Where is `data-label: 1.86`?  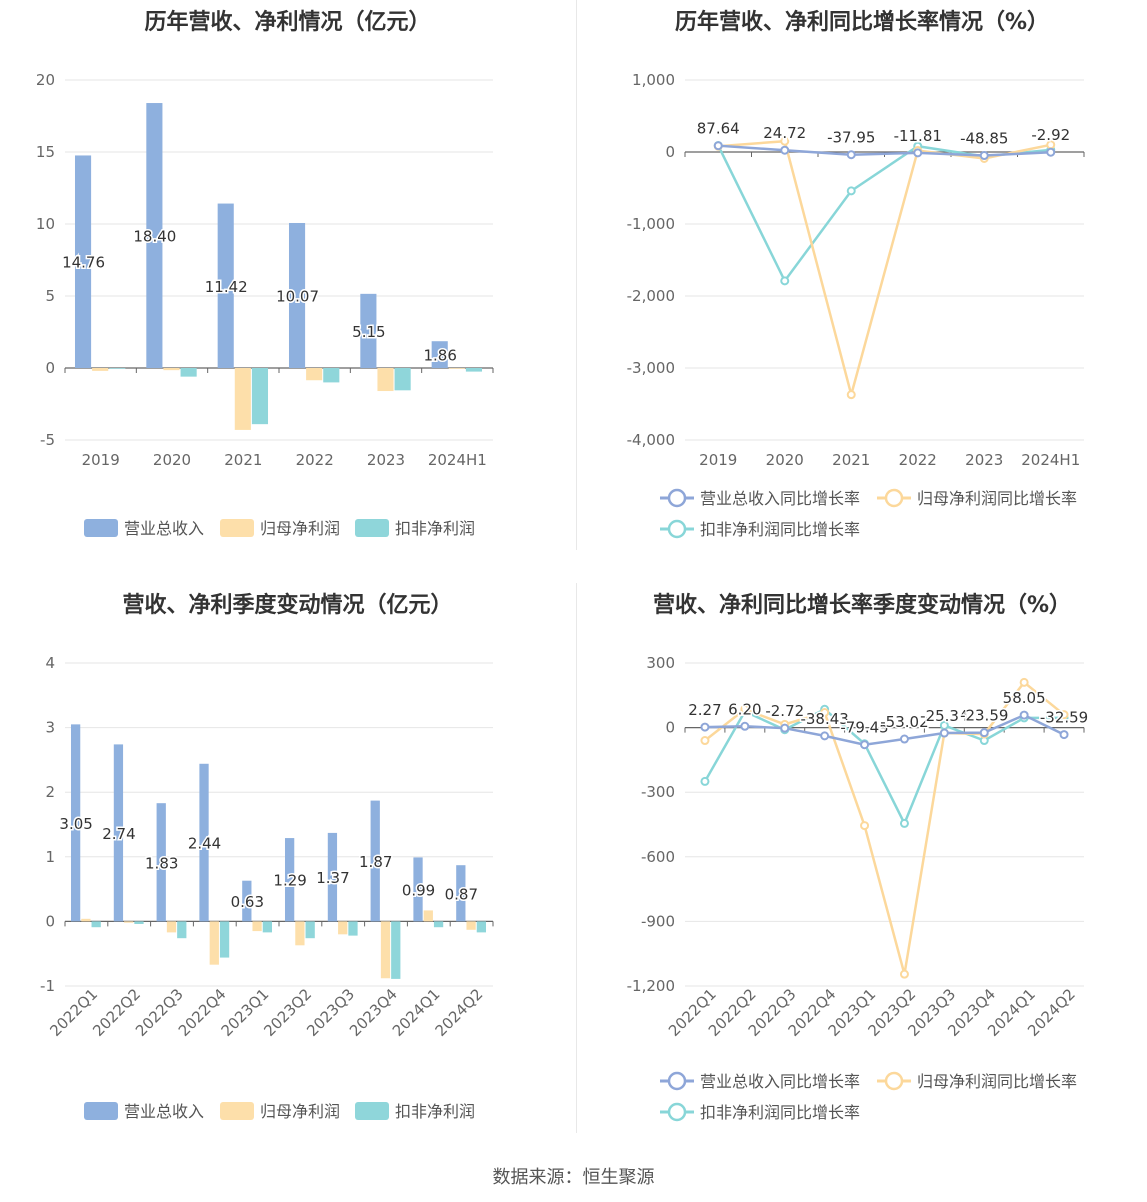 data-label: 1.86 is located at coordinates (440, 356).